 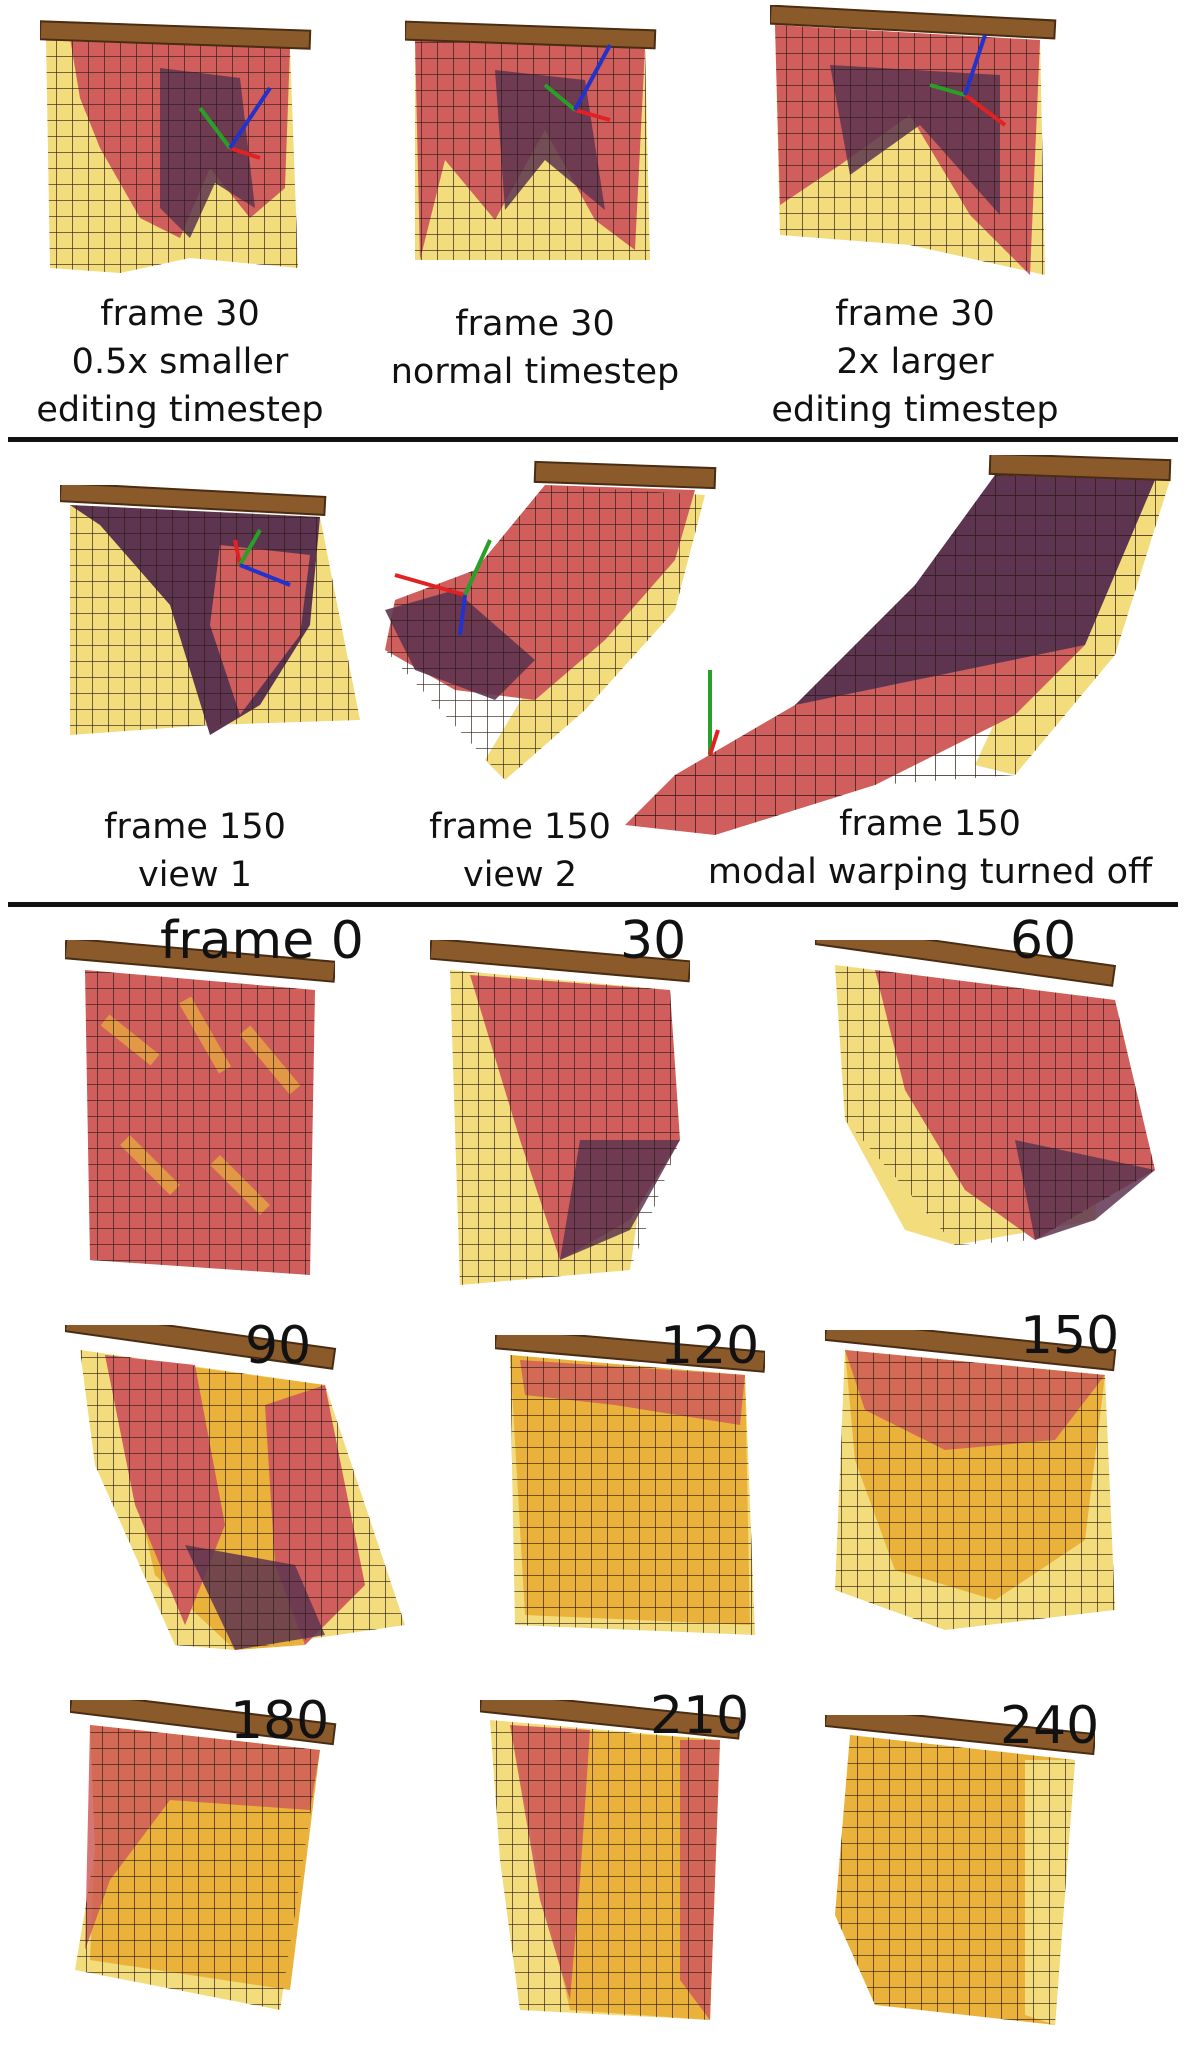 I want to click on curtain-panel-frame30-half-timestep, so click(x=180, y=148).